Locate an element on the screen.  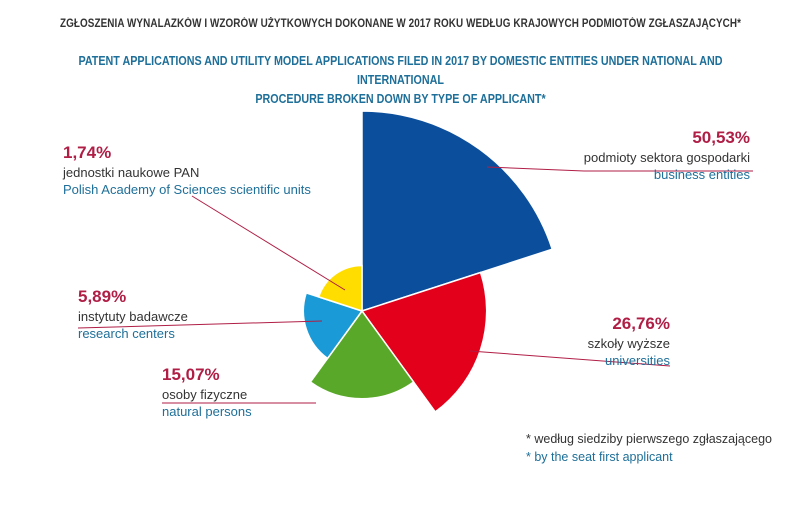
slice-polish-academy-of-sciences-scientific-units is located at coordinates (340, 288).